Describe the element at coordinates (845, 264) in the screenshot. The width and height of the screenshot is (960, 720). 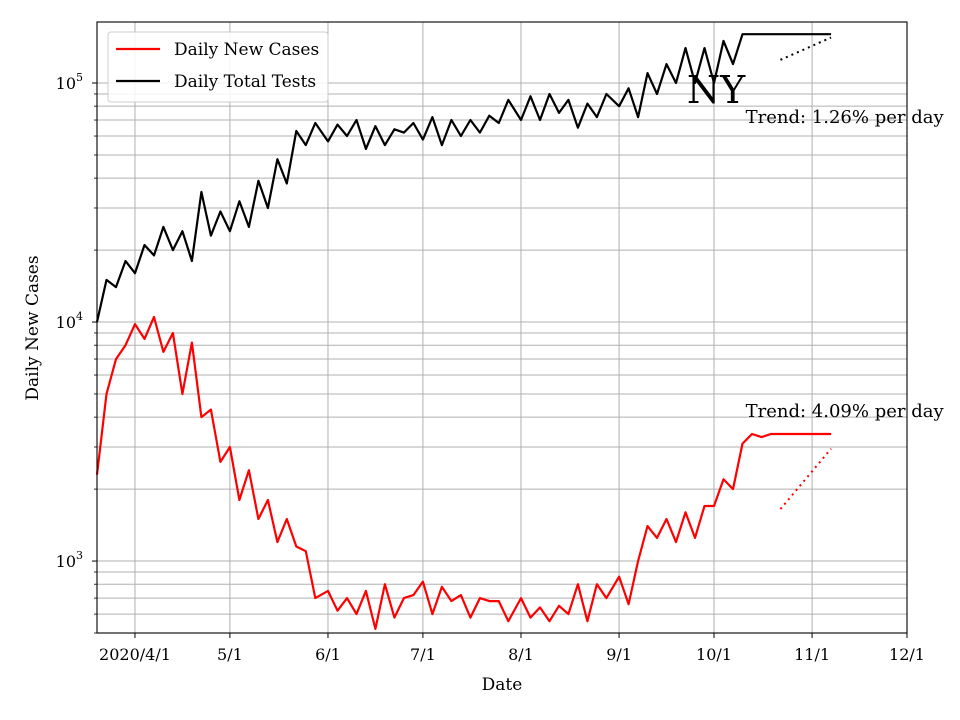
I see `trend-annotations: Trend: 1.26% per day Trend: 4.09% per day` at that location.